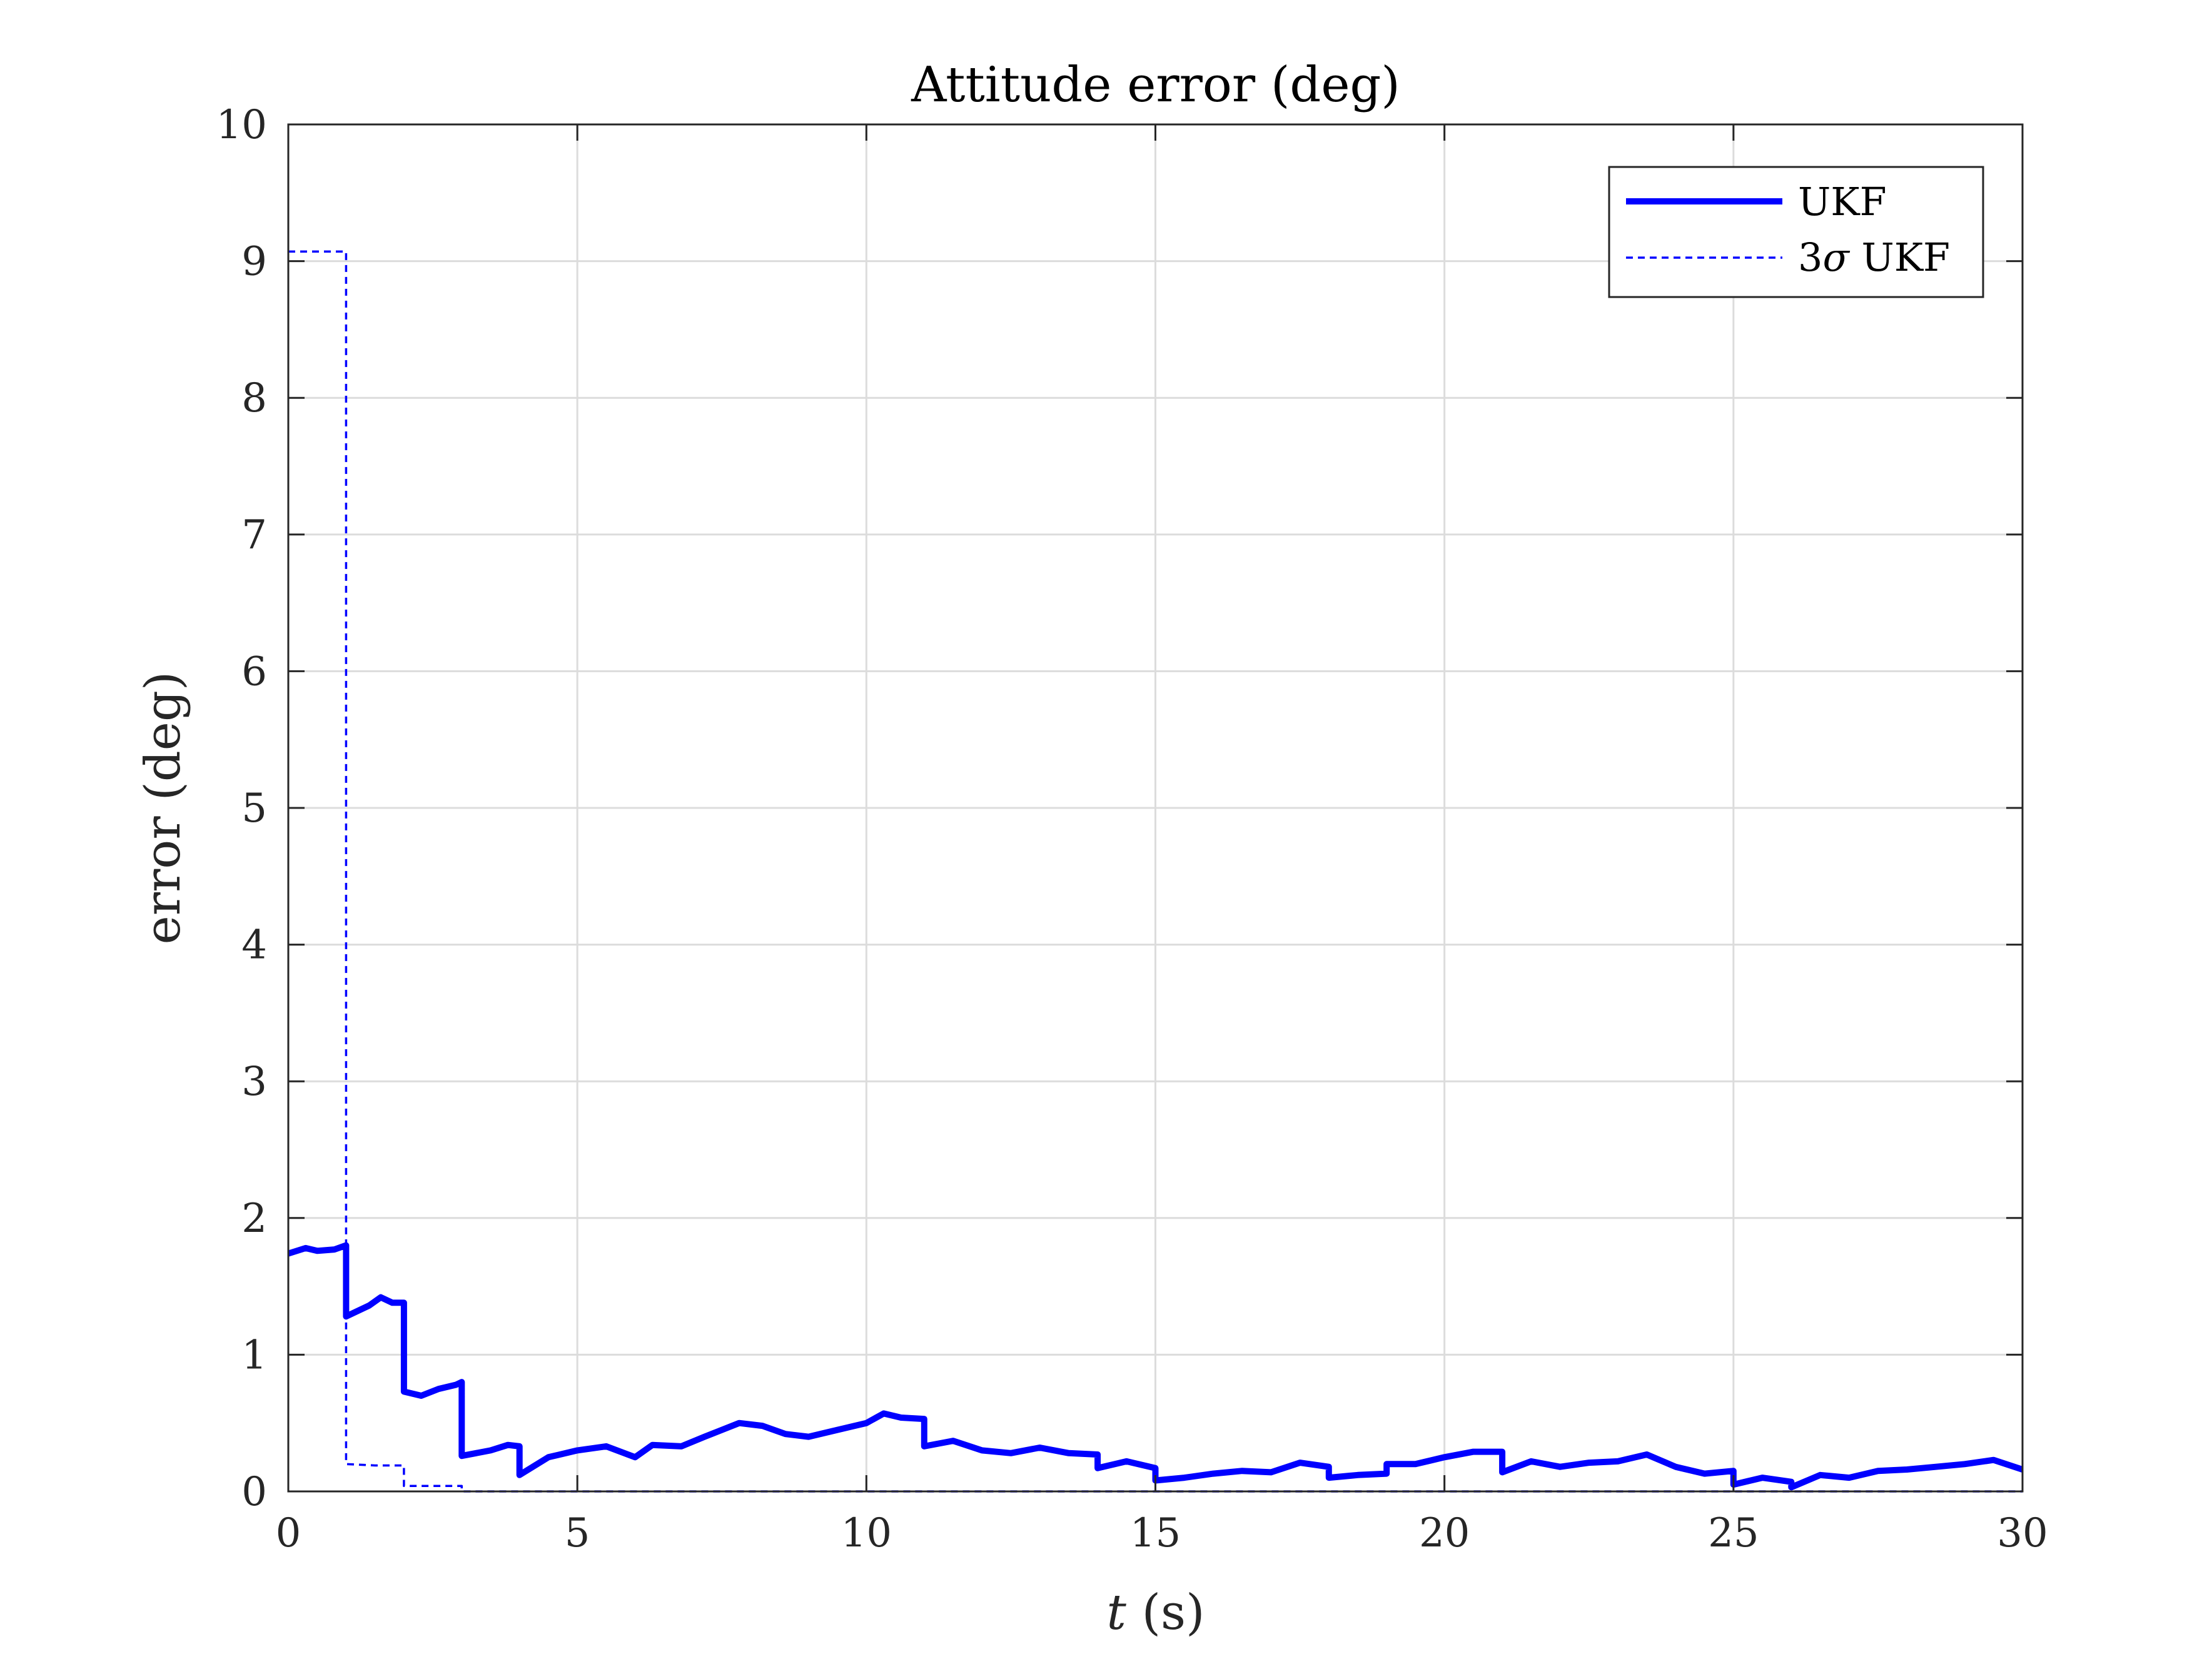  I want to click on y-tick-label: 7, so click(254, 535).